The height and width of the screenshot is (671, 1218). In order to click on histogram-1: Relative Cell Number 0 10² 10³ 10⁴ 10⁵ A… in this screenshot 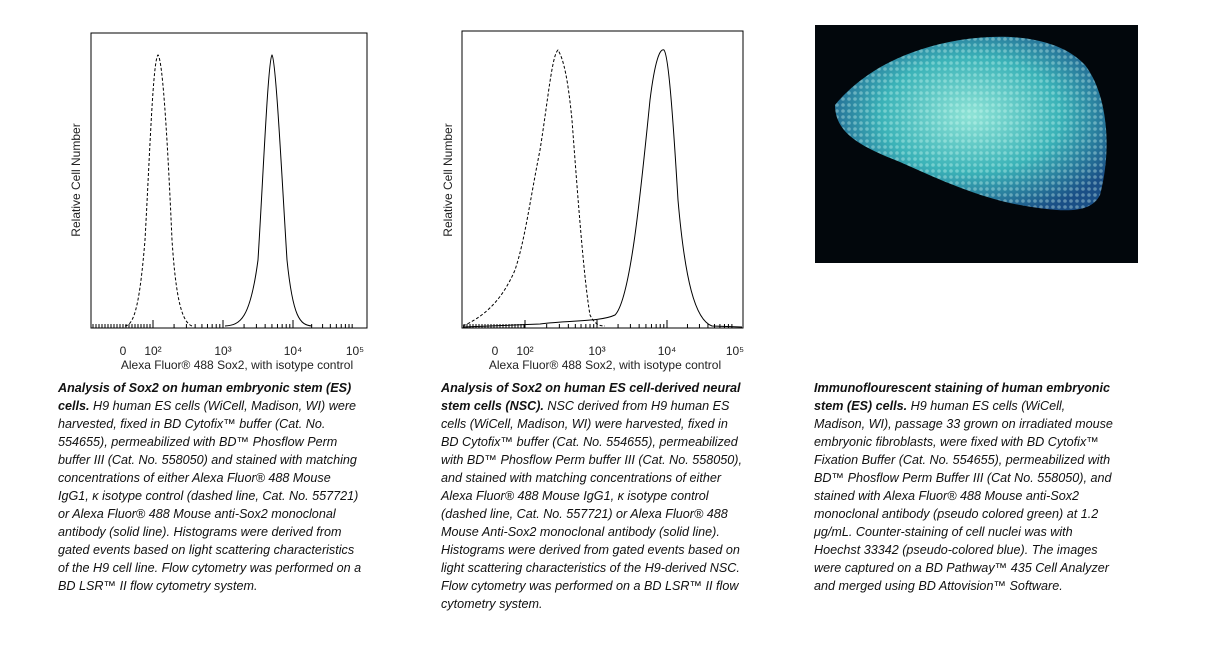, I will do `click(218, 202)`.